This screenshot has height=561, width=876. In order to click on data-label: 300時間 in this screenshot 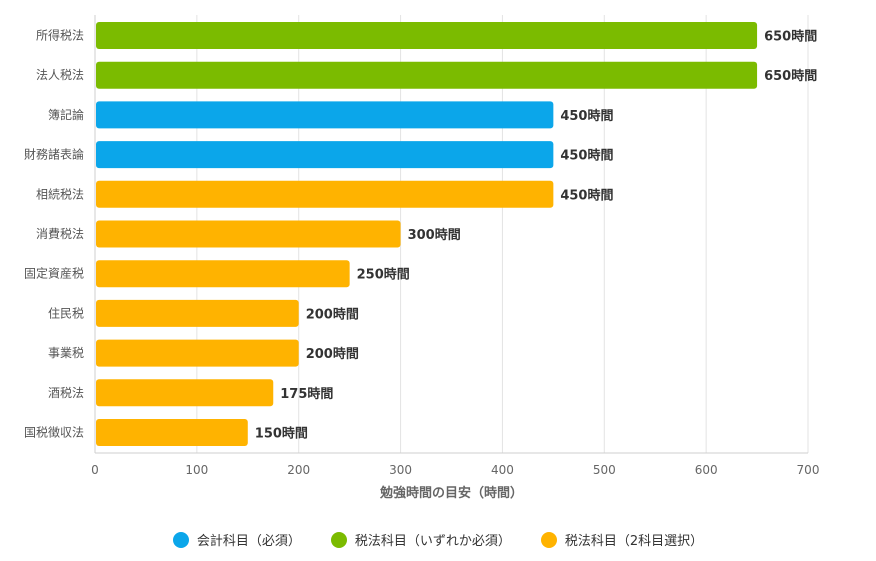, I will do `click(434, 235)`.